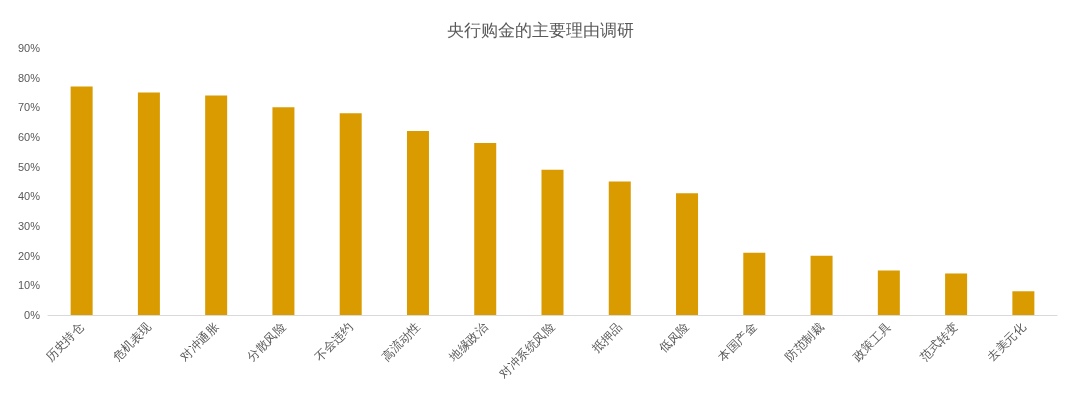  Describe the element at coordinates (64, 342) in the screenshot. I see `x-tick-label: 历史持仓` at that location.